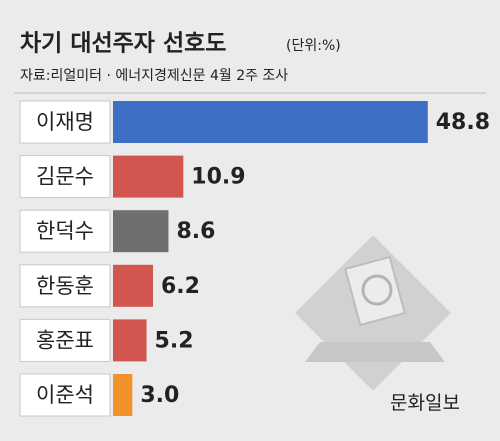 The width and height of the screenshot is (500, 441). I want to click on value-label: 8.6, so click(195, 231).